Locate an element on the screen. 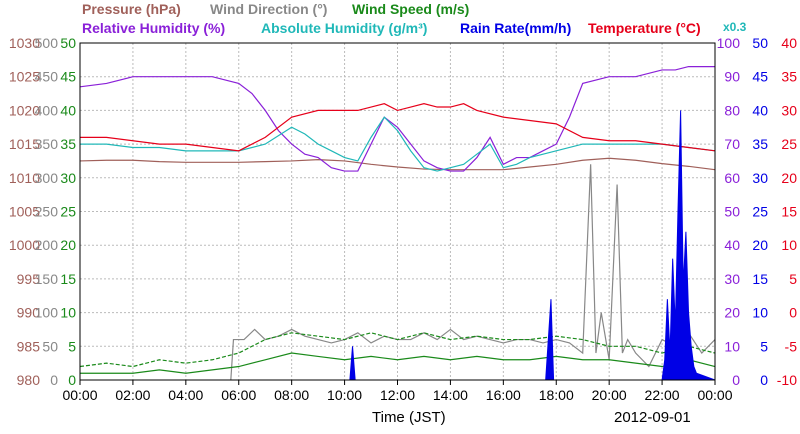 Image resolution: width=800 pixels, height=434 pixels. rain-tick-label: 45 is located at coordinates (760, 77).